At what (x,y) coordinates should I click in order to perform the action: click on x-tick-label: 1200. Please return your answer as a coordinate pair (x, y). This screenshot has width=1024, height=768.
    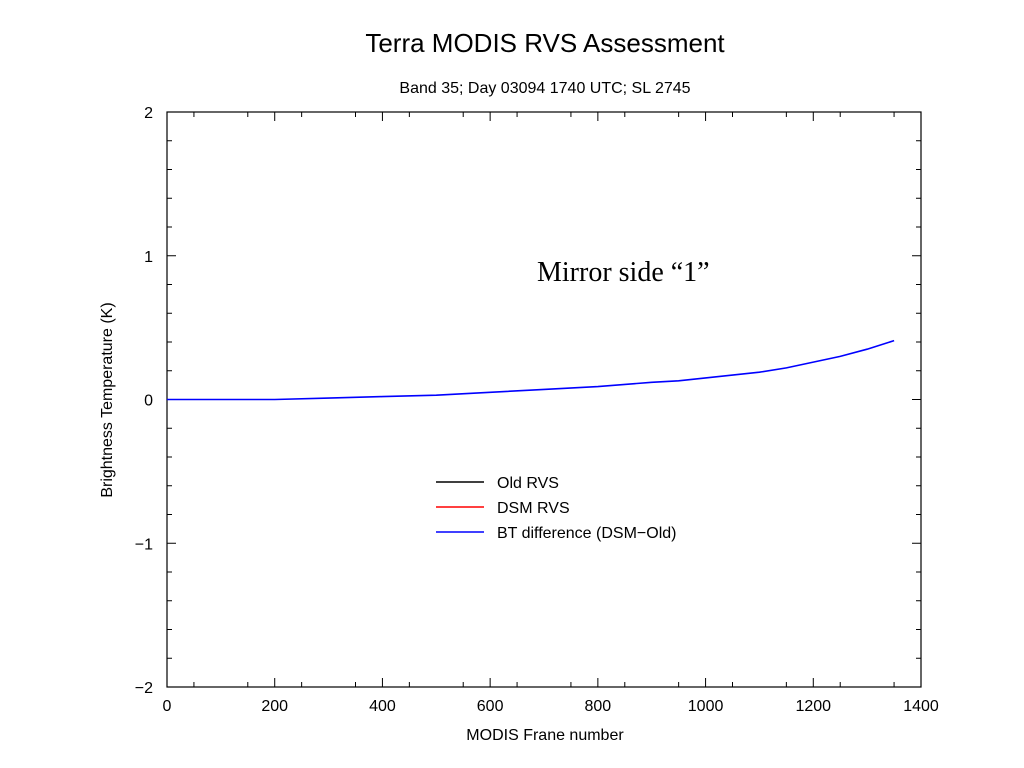
    Looking at the image, I should click on (813, 706).